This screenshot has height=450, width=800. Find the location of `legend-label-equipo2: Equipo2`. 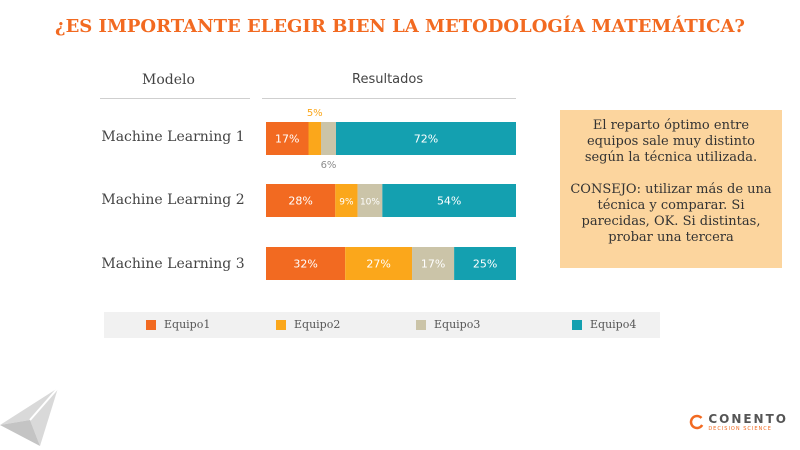

legend-label-equipo2: Equipo2 is located at coordinates (317, 324).